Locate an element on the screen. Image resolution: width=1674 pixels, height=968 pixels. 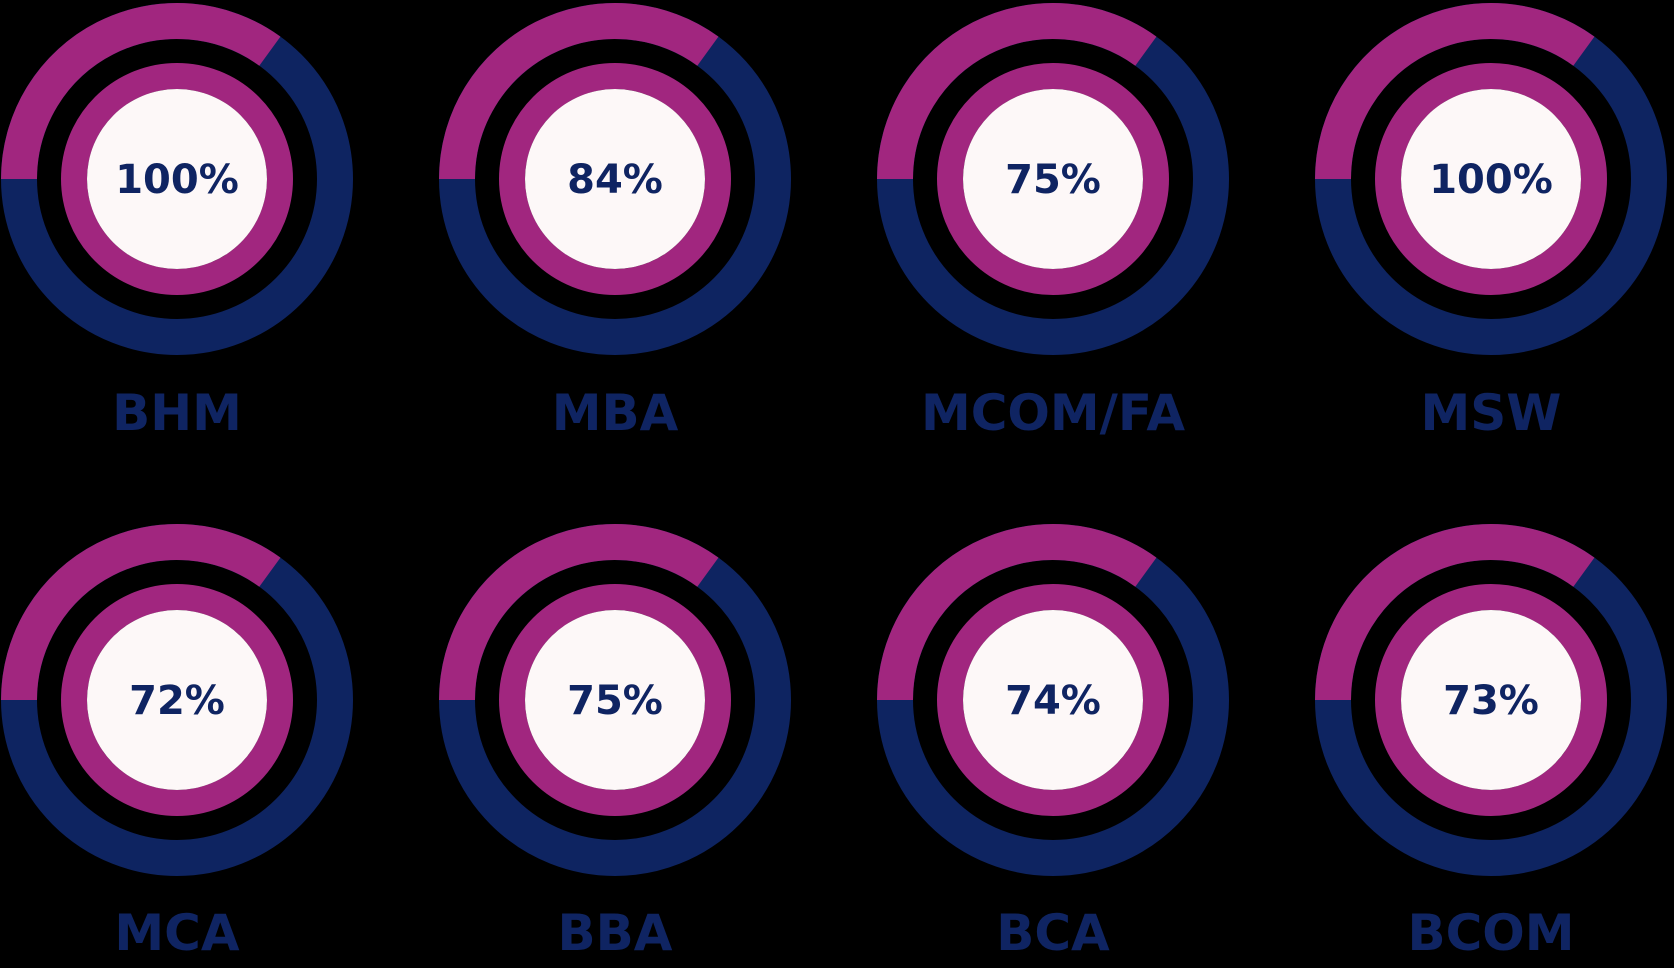
percentage-label: 84% is located at coordinates (615, 180).